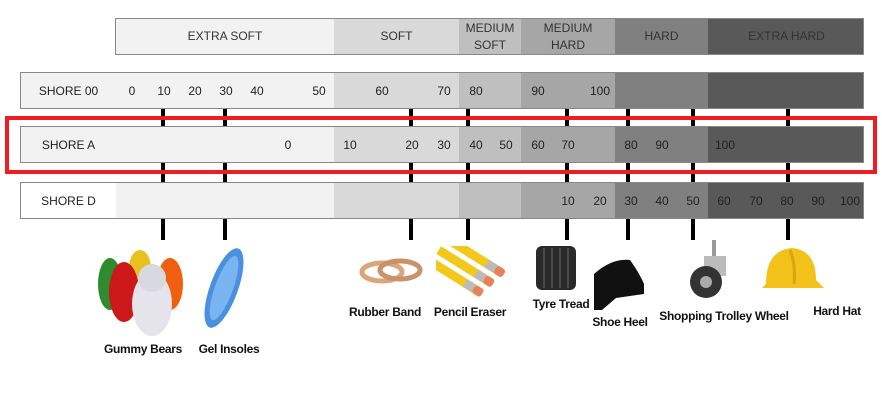 This screenshot has width=882, height=416. What do you see at coordinates (620, 322) in the screenshot?
I see `example-label-shoe-heel: Shoe Heel` at bounding box center [620, 322].